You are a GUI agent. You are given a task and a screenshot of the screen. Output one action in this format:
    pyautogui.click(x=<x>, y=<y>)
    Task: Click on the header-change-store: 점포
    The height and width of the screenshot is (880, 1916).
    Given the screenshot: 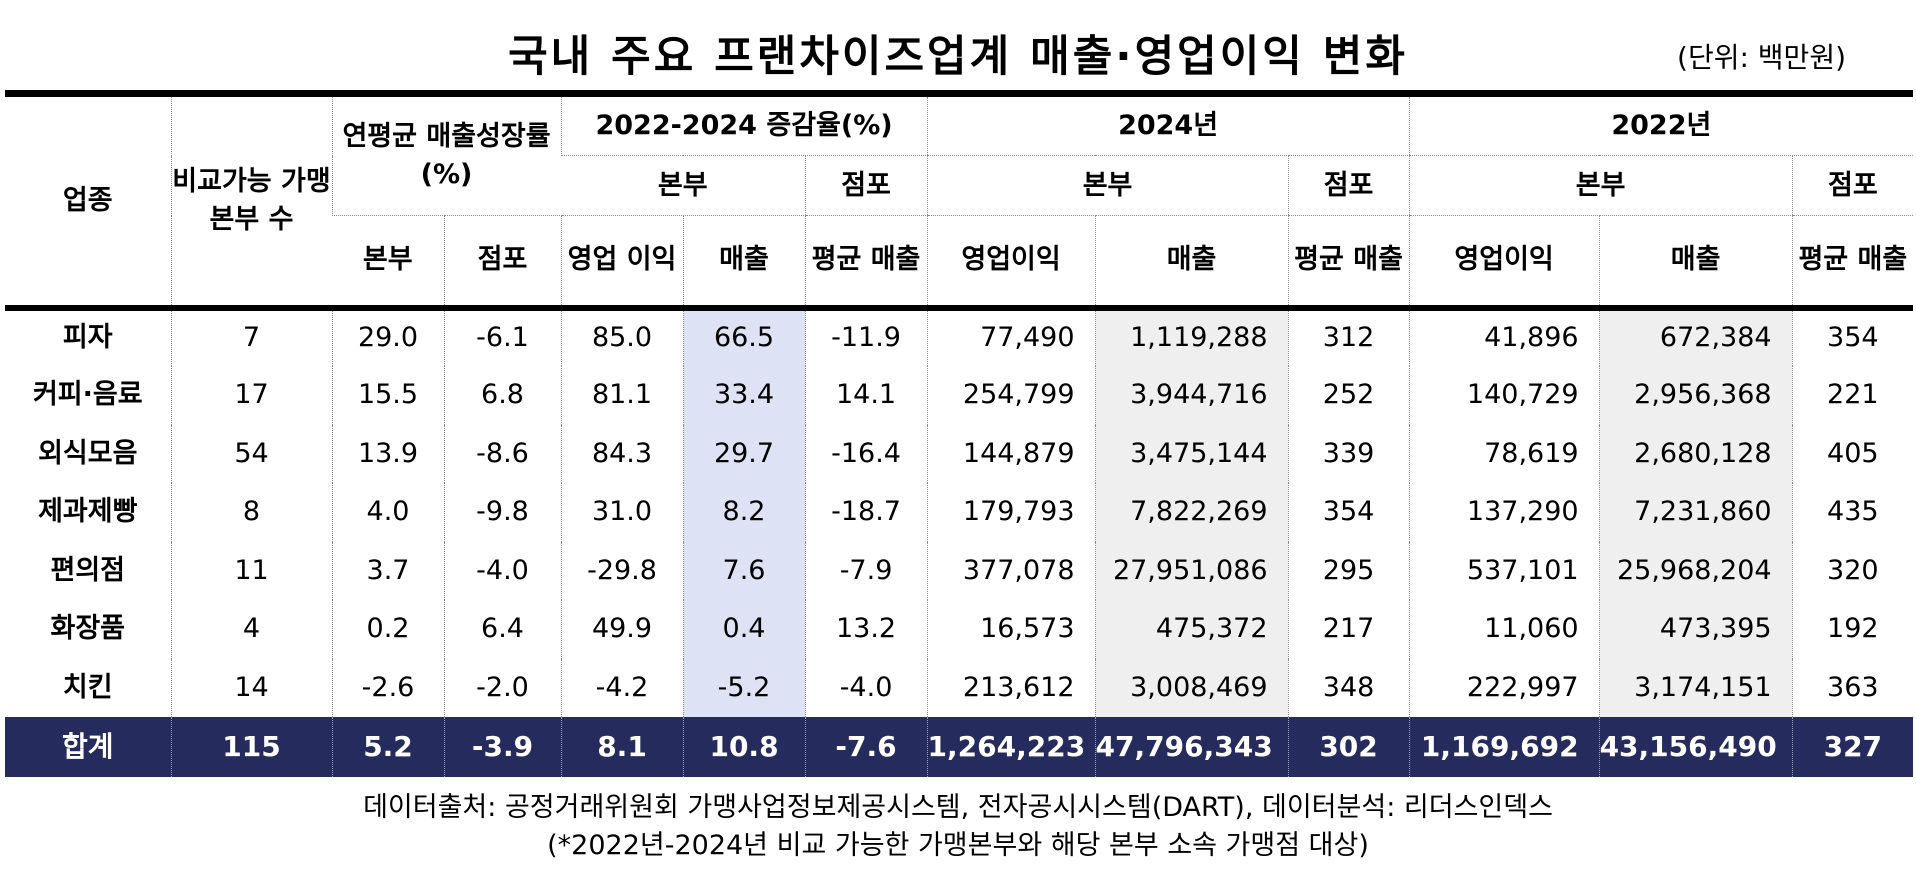 What is the action you would take?
    pyautogui.click(x=866, y=185)
    